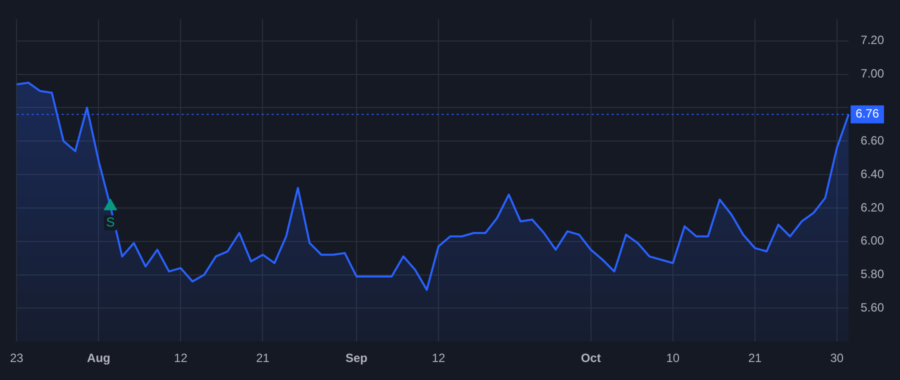 The width and height of the screenshot is (900, 380). What do you see at coordinates (872, 73) in the screenshot?
I see `y-tick-label: 7.00` at bounding box center [872, 73].